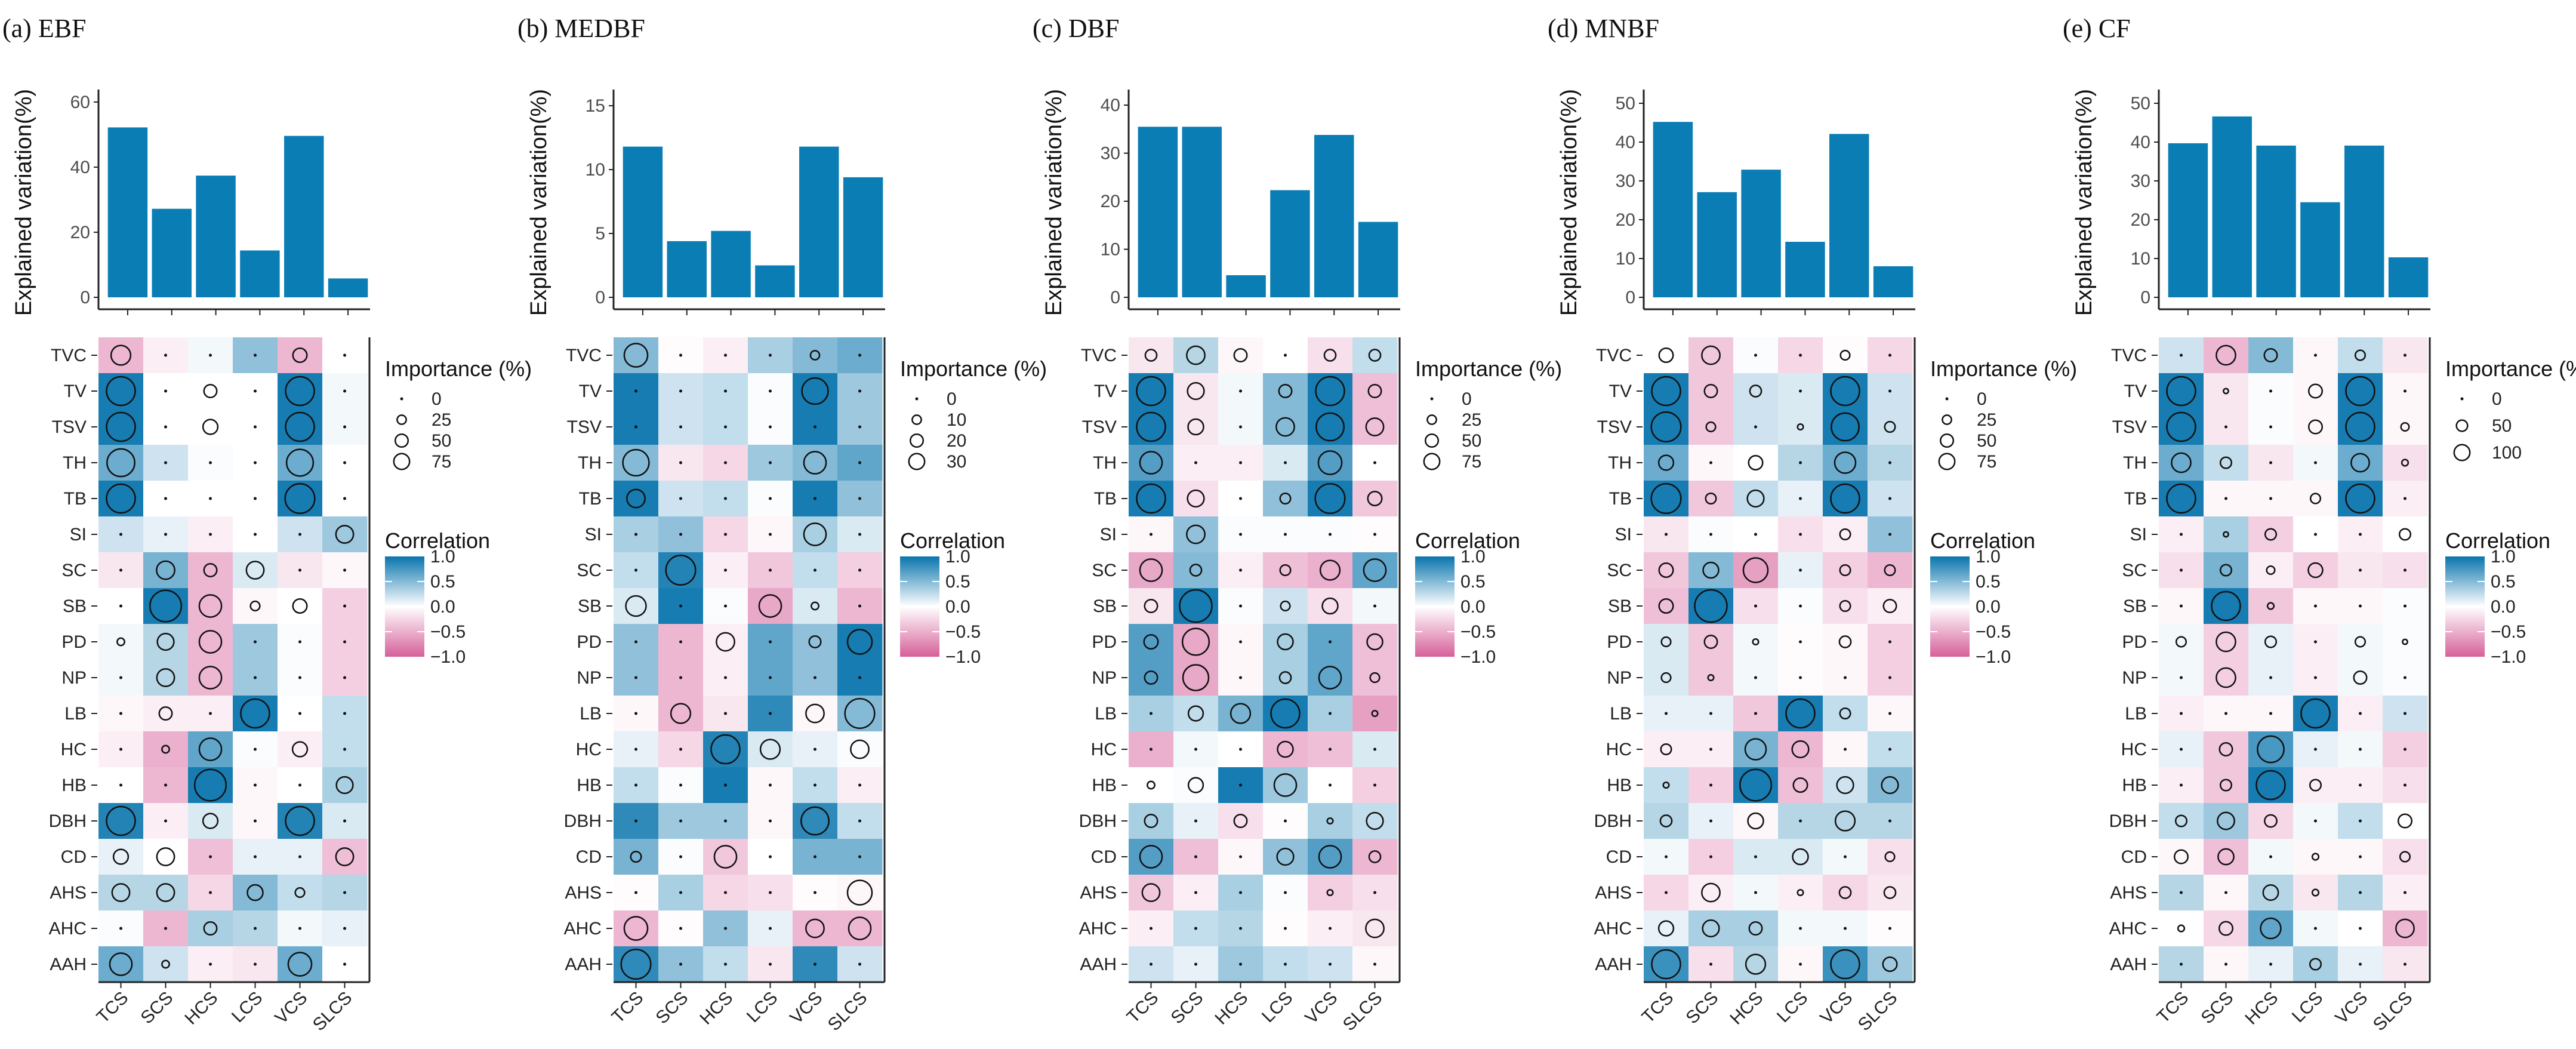 The height and width of the screenshot is (1049, 2576). Describe the element at coordinates (2135, 463) in the screenshot. I see `row-label: TH` at that location.